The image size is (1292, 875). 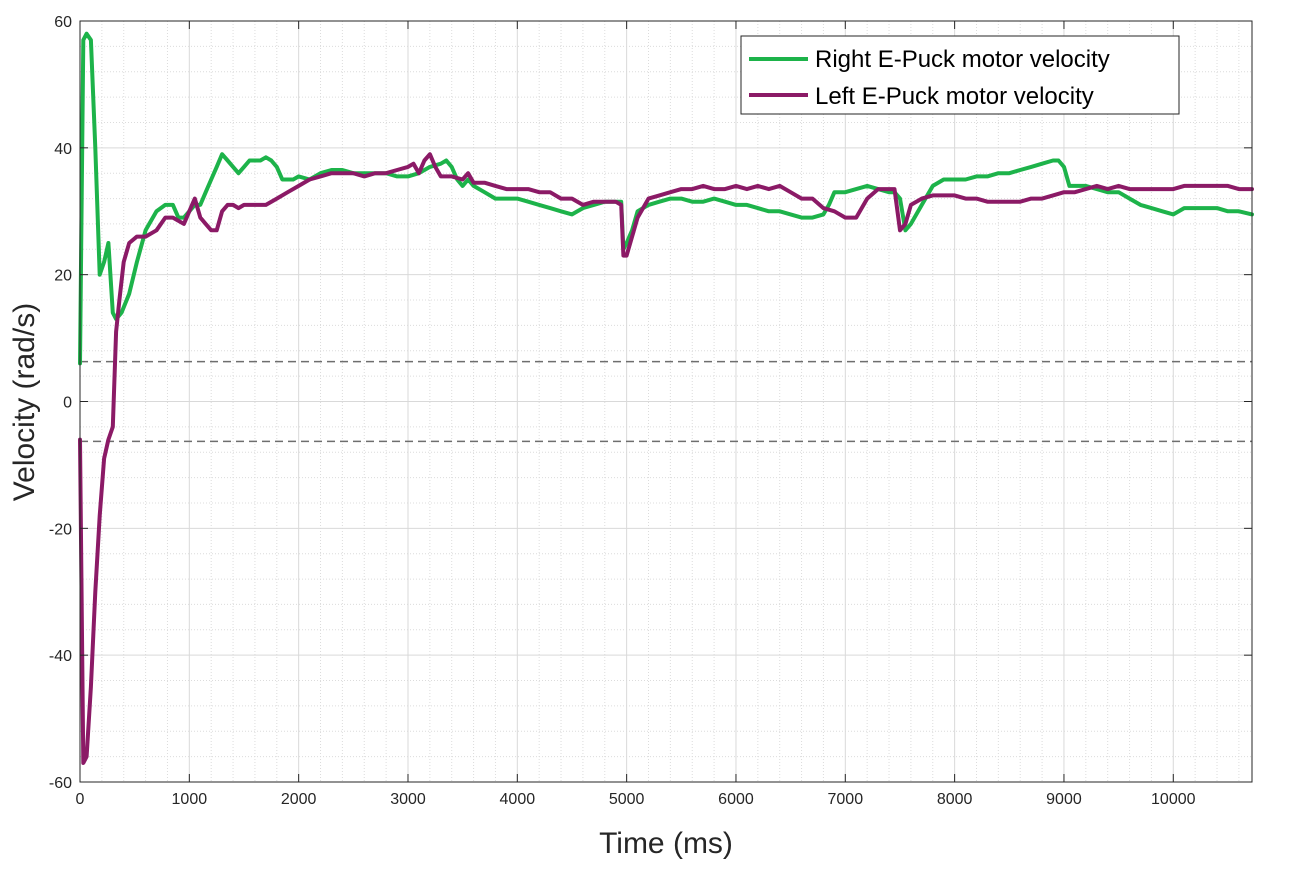 What do you see at coordinates (60, 783) in the screenshot?
I see `y-tick-label: -60` at bounding box center [60, 783].